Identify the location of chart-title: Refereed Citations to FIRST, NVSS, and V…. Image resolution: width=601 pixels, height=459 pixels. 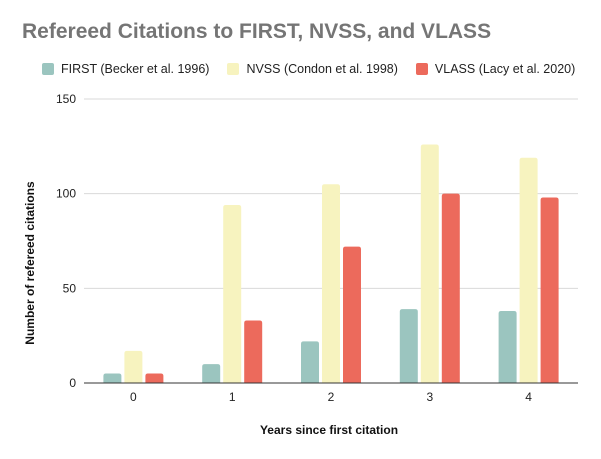
(257, 31).